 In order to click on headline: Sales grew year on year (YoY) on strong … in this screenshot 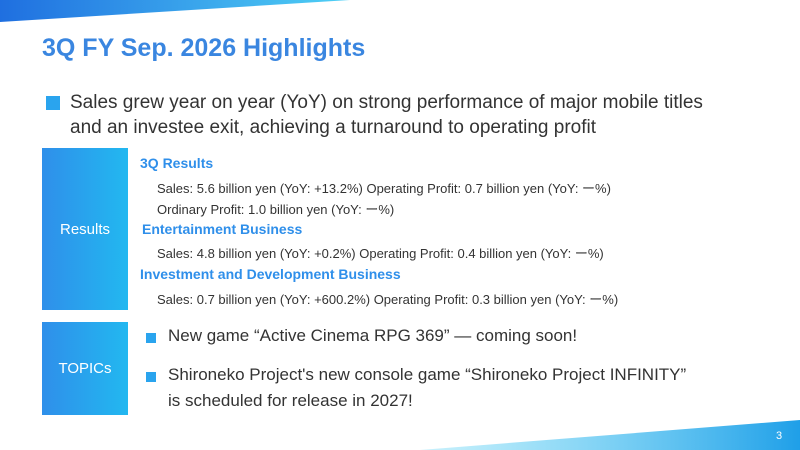, I will do `click(386, 102)`.